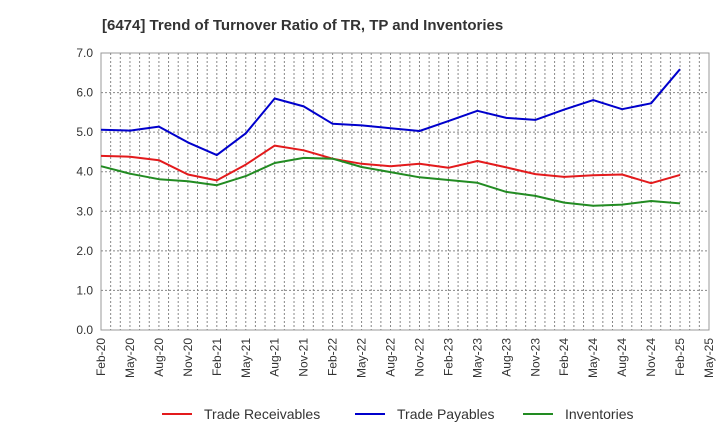 This screenshot has height=440, width=720. What do you see at coordinates (159, 357) in the screenshot?
I see `x-tick-label: Aug-20` at bounding box center [159, 357].